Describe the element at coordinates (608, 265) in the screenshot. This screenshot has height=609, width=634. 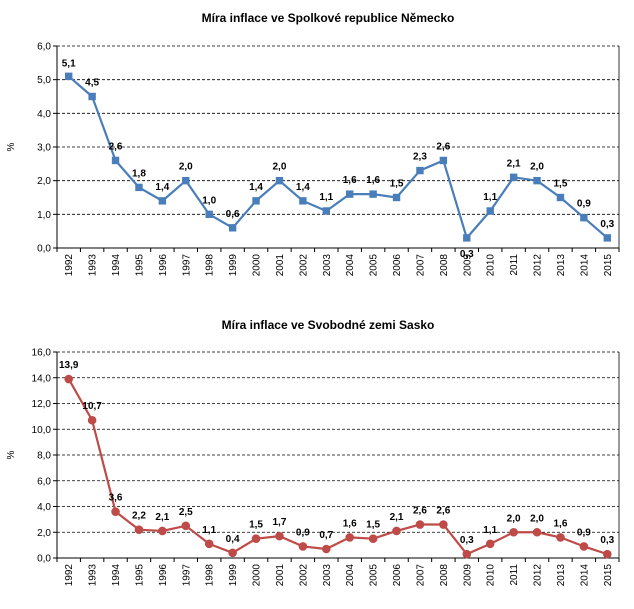
I see `chart1-x-tick-label: 2015` at that location.